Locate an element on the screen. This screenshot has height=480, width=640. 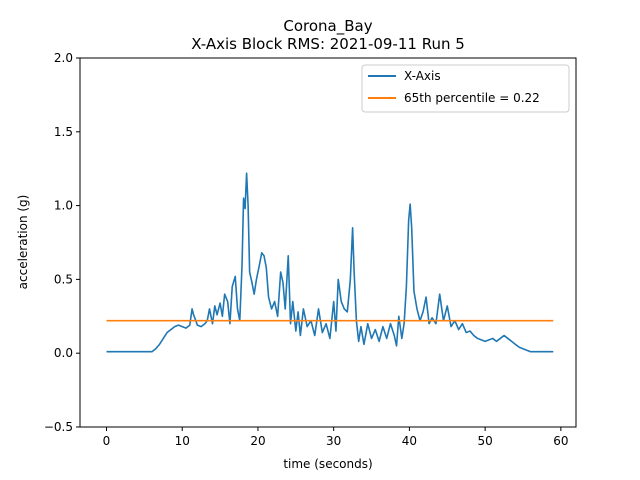
x-tick-label: 0 is located at coordinates (107, 441).